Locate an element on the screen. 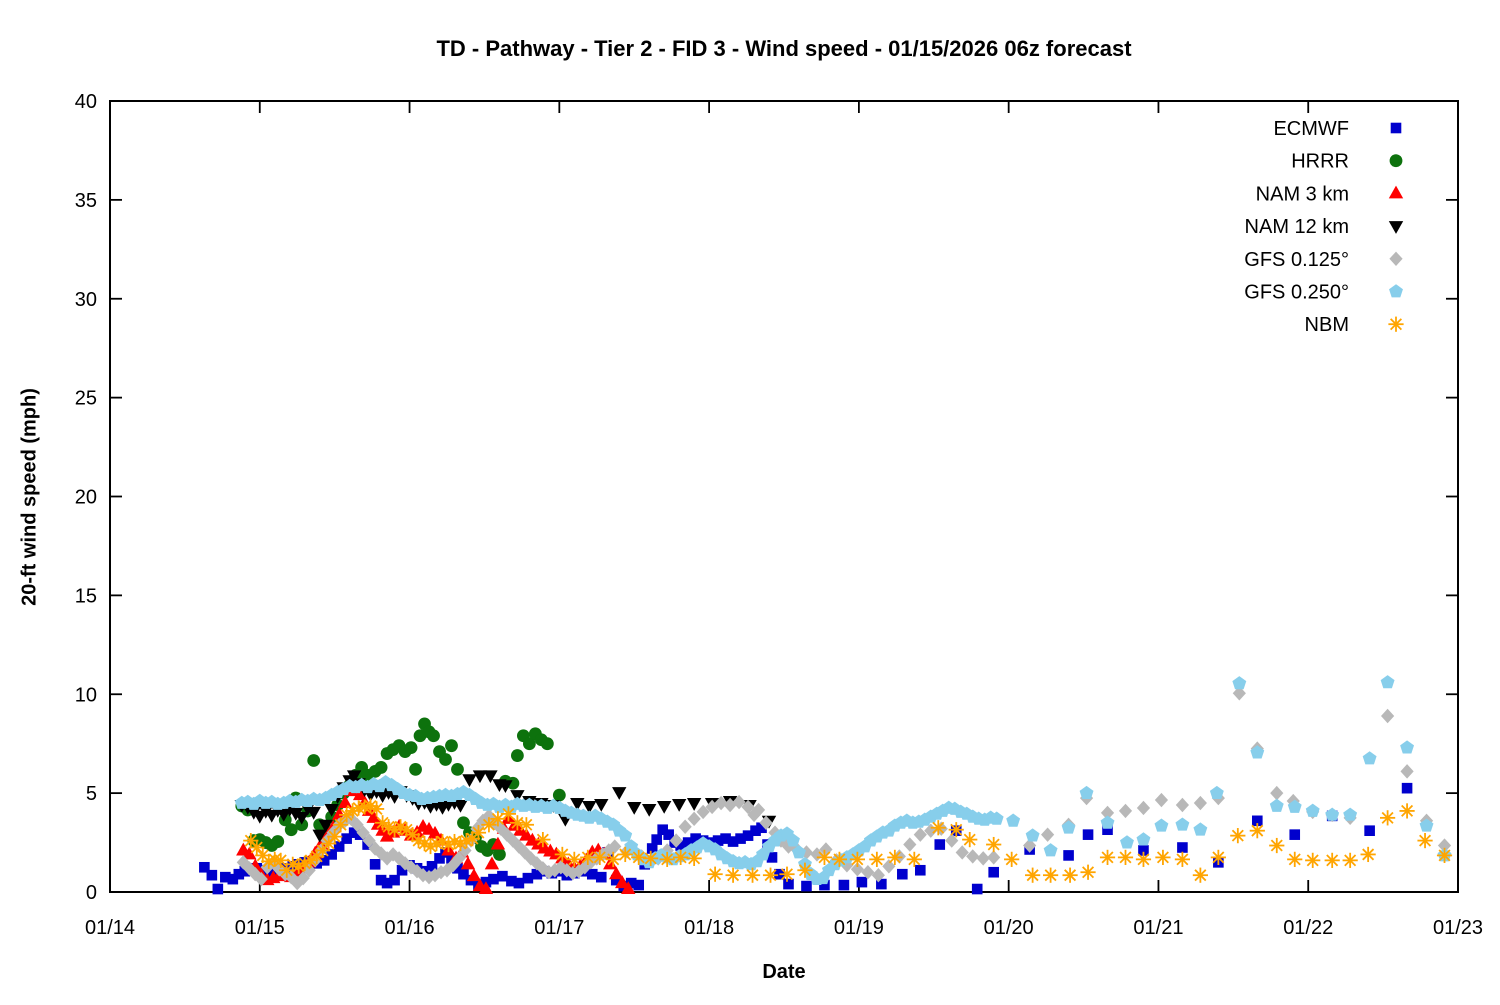 The height and width of the screenshot is (1005, 1500). legend-entry-hrrr: HRRR is located at coordinates (1347, 162).